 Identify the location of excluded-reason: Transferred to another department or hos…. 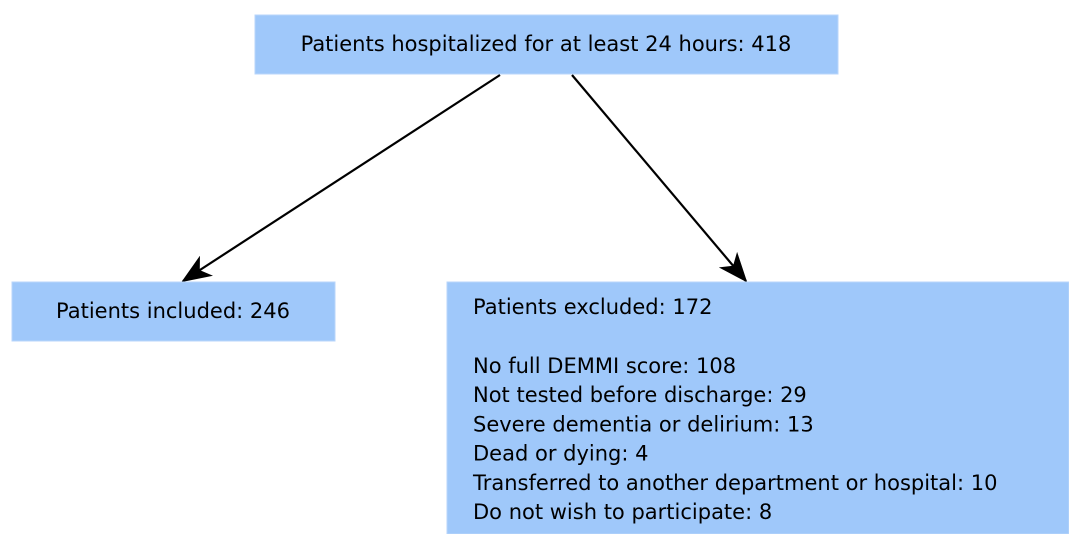
(734, 483).